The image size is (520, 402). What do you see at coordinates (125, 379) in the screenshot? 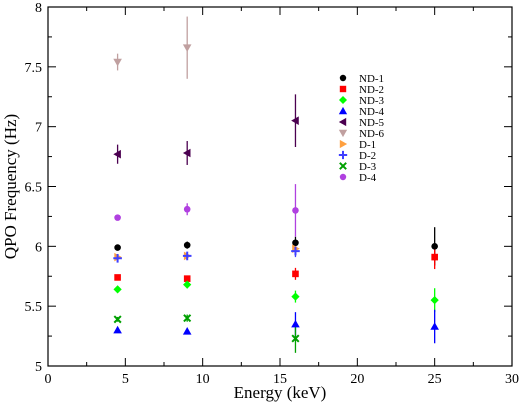
I see `x-tick-label: 5` at bounding box center [125, 379].